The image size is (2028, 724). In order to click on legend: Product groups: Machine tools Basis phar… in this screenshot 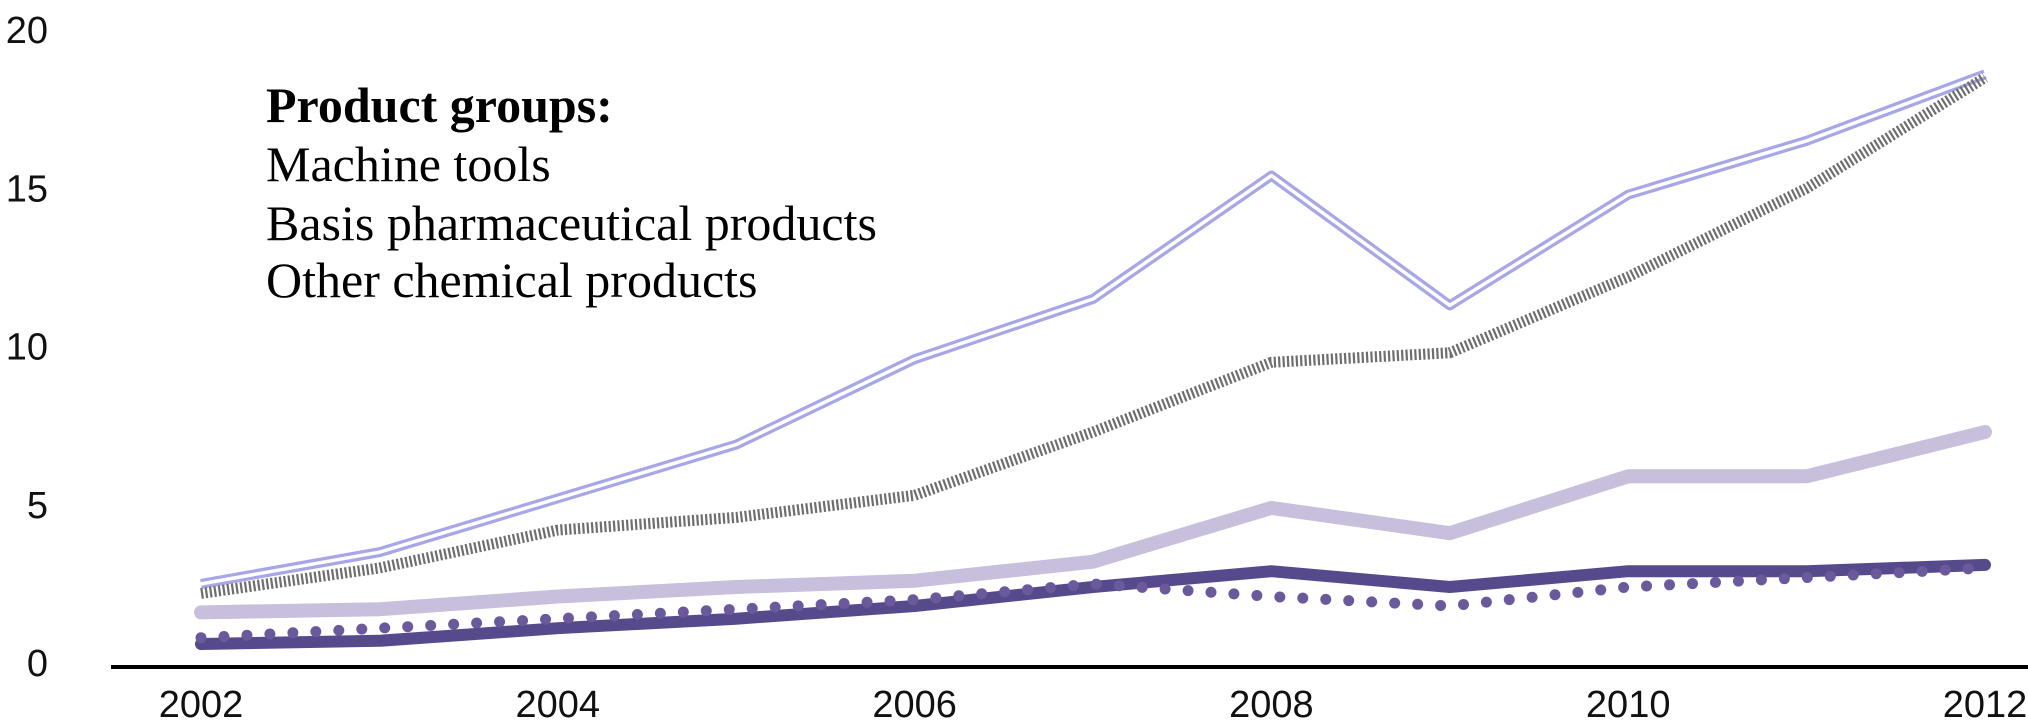, I will do `click(571, 192)`.